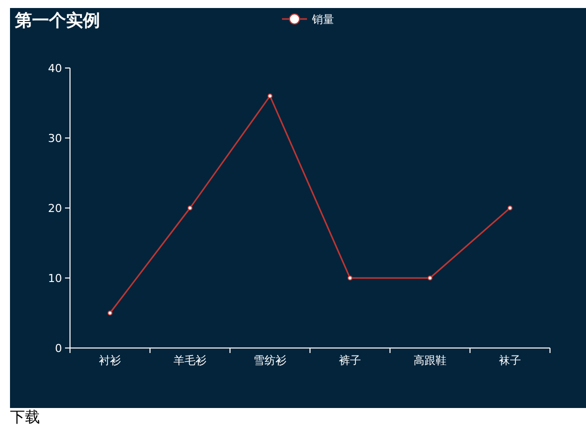 The height and width of the screenshot is (438, 586). I want to click on y-tick-label: 20, so click(55, 208).